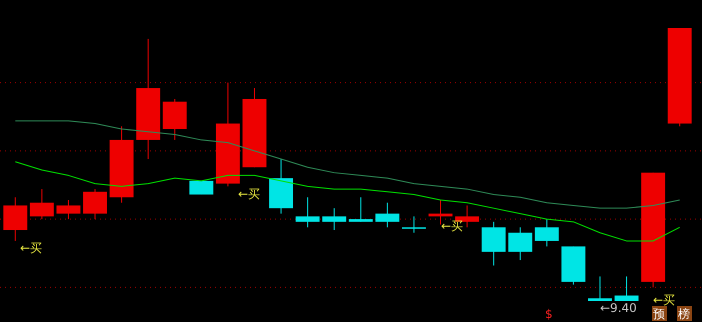 Image resolution: width=702 pixels, height=322 pixels. Describe the element at coordinates (659, 314) in the screenshot. I see `text: 预` at that location.